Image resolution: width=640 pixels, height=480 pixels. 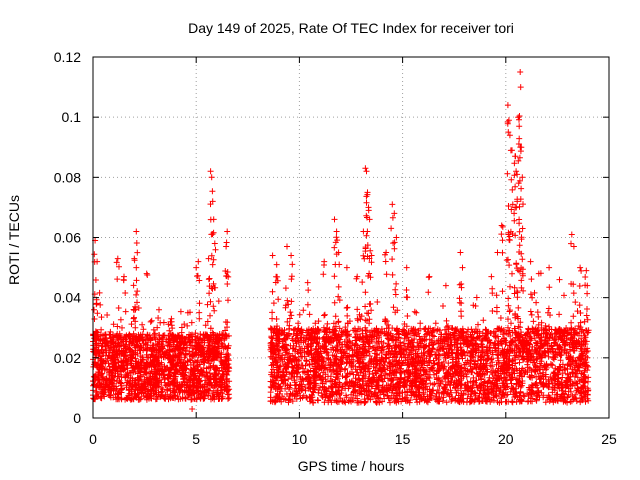 I want to click on y-tick-label: 0.08, so click(x=67, y=177).